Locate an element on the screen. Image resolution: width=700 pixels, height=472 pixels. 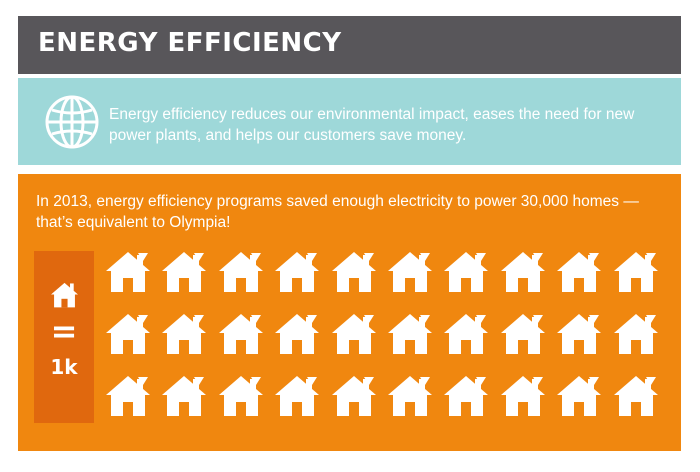
globe-icon is located at coordinates (72, 122).